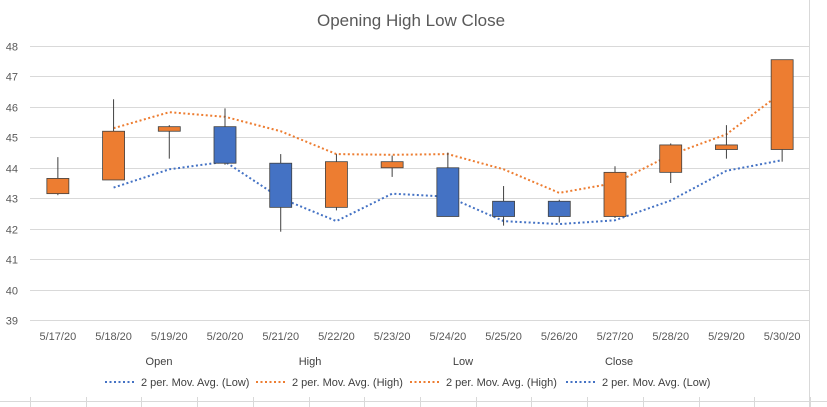 The width and height of the screenshot is (827, 407). What do you see at coordinates (12, 292) in the screenshot?
I see `y-tick-label: 40` at bounding box center [12, 292].